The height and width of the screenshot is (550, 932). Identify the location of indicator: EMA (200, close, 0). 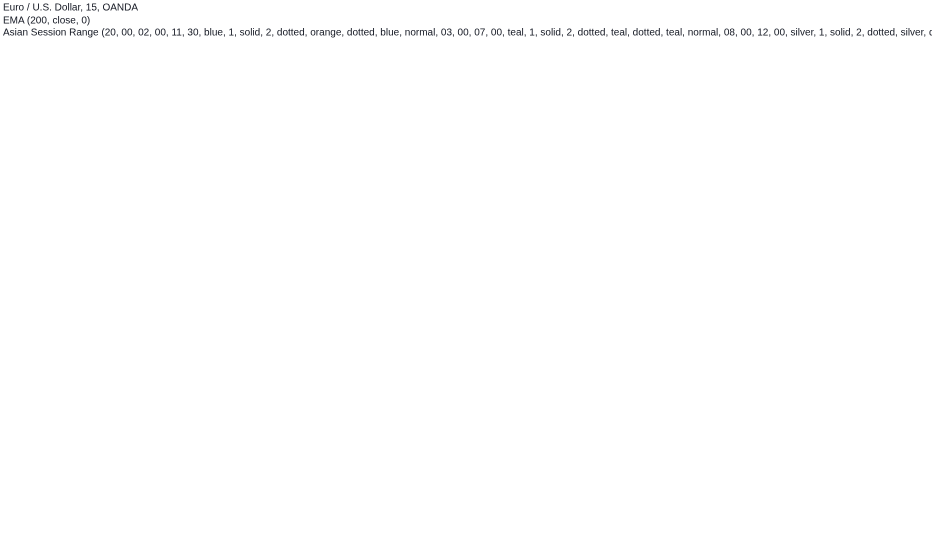
(46, 21).